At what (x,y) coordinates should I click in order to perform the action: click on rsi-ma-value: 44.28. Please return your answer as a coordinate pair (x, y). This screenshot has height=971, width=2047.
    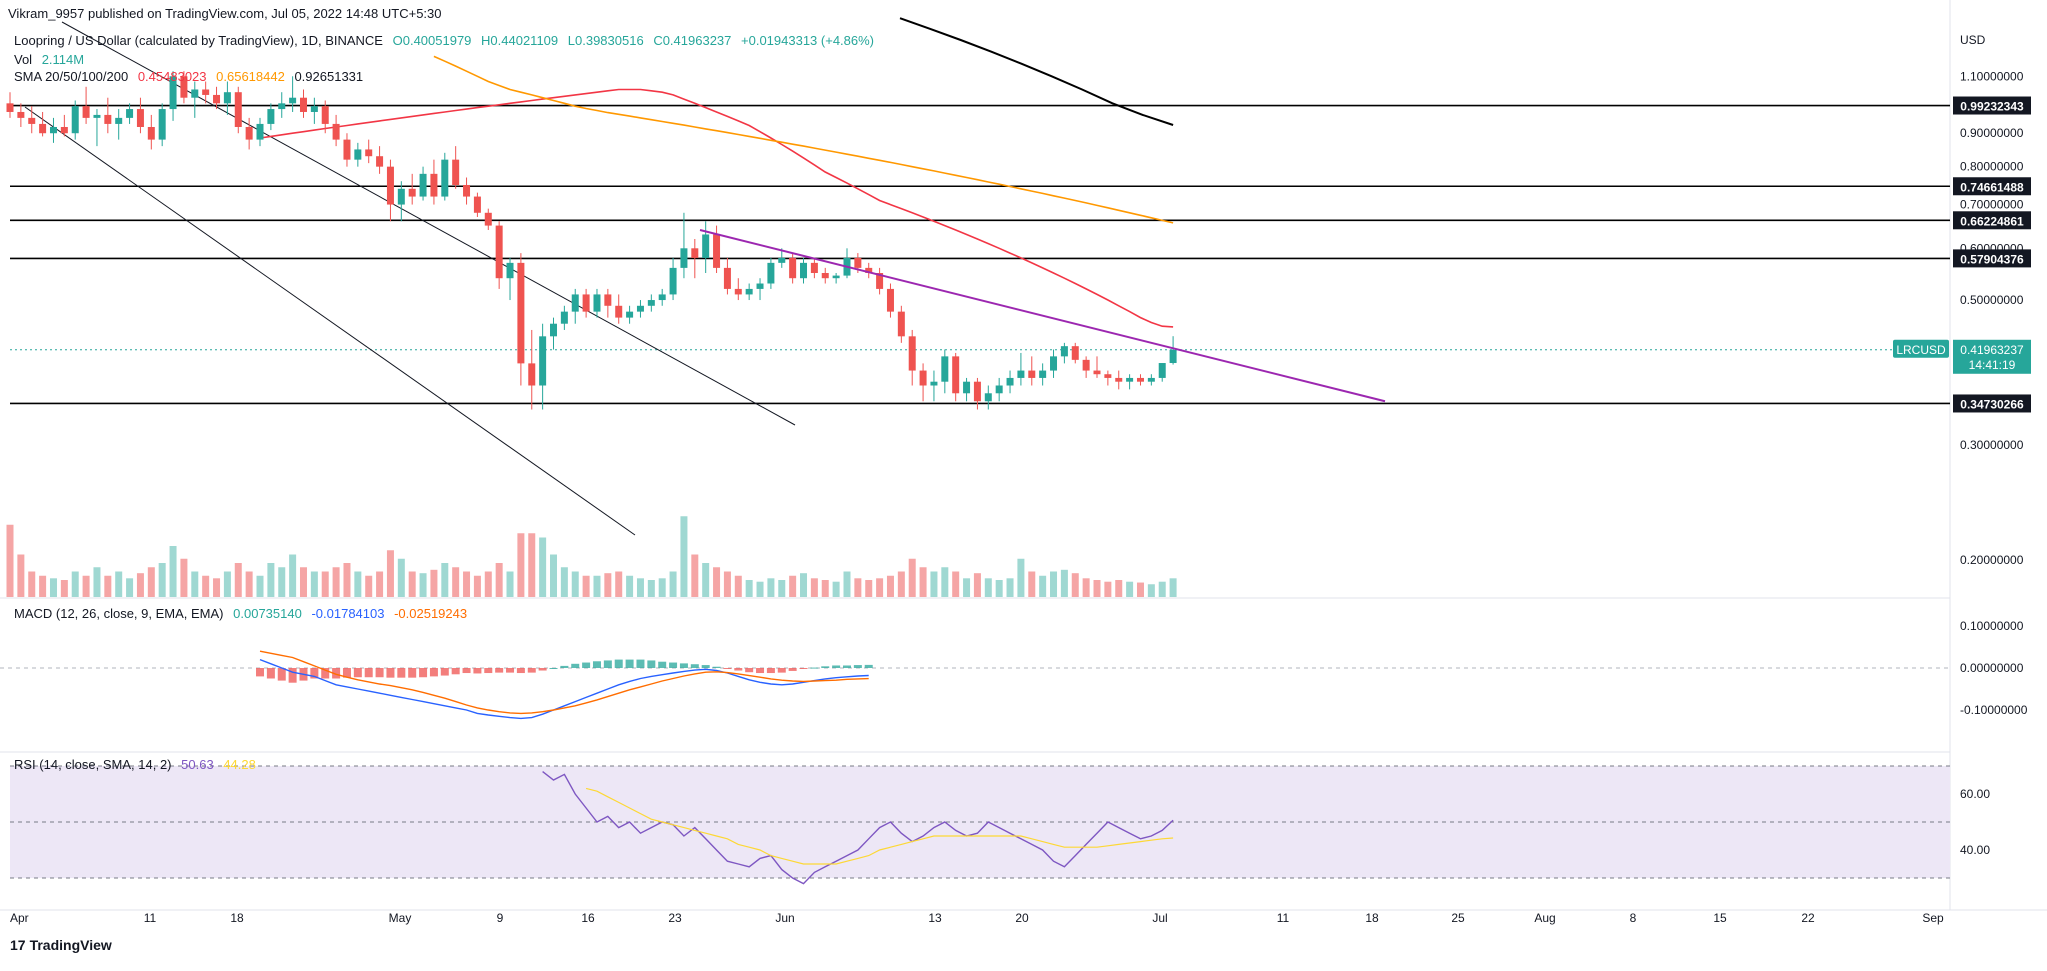
    Looking at the image, I should click on (239, 764).